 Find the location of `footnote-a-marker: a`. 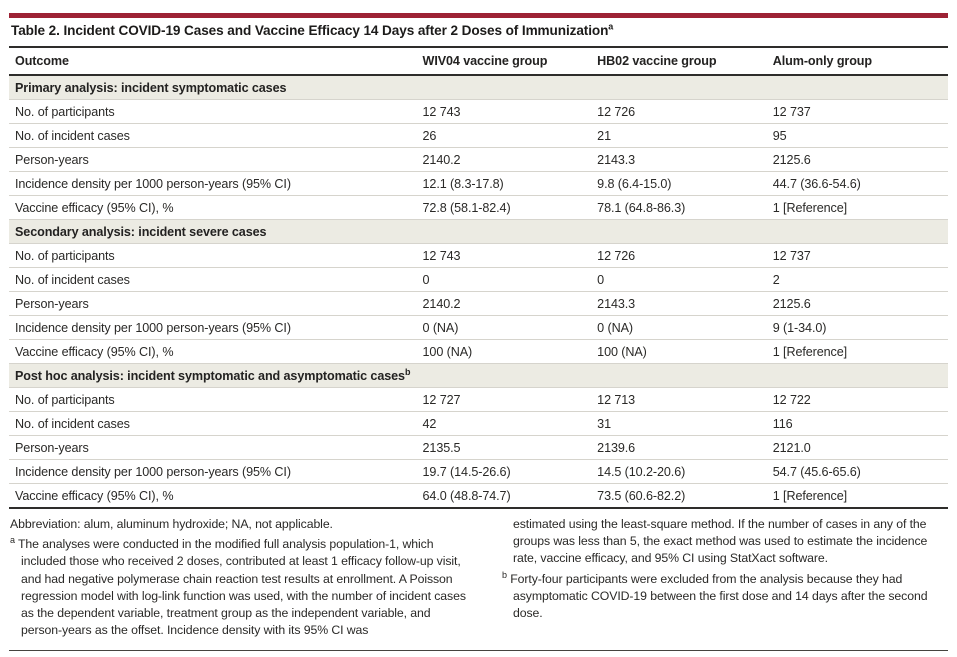

footnote-a-marker: a is located at coordinates (12, 540).